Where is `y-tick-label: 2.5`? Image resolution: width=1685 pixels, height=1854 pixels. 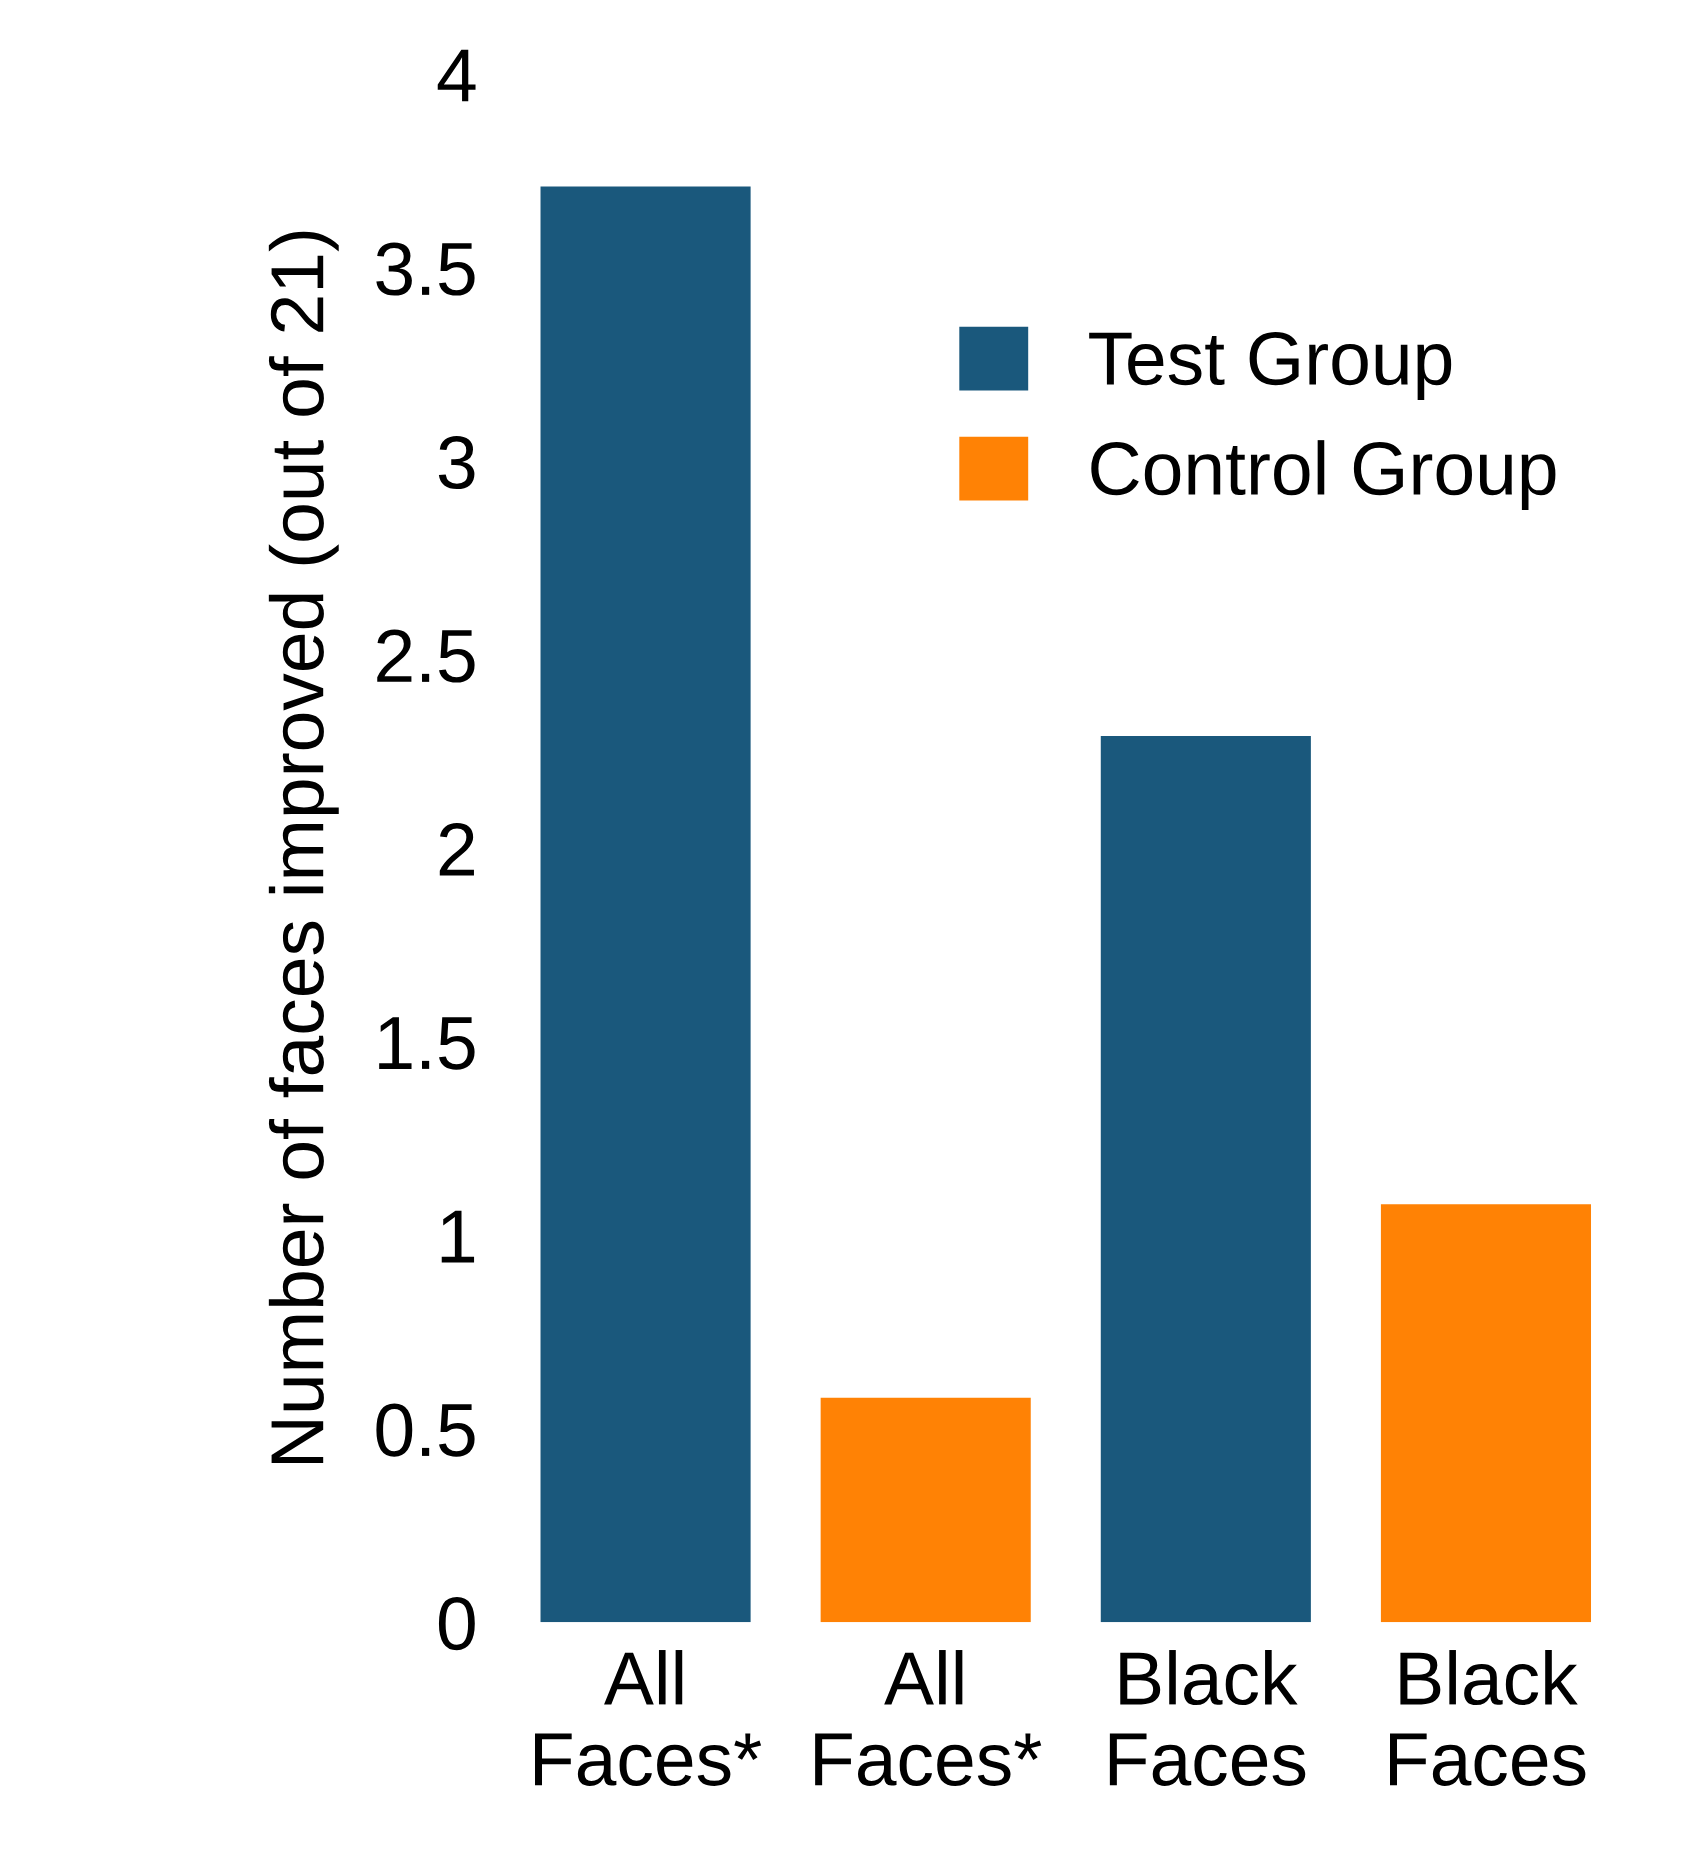
y-tick-label: 2.5 is located at coordinates (426, 656).